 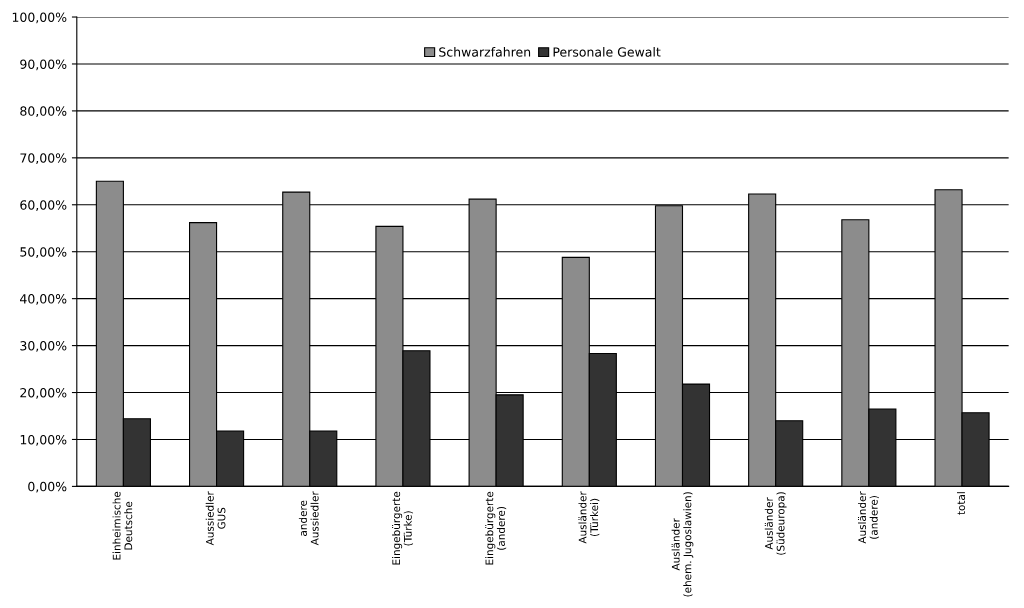 I want to click on x-tick-label: Eingebürgerte (Türke), so click(x=403, y=528).